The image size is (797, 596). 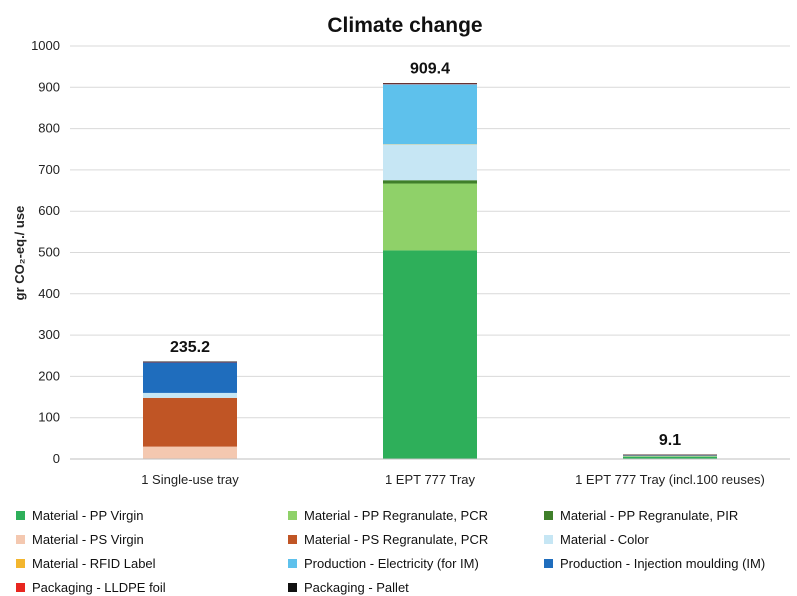 I want to click on legend-label: Material - RFID Label, so click(x=94, y=563).